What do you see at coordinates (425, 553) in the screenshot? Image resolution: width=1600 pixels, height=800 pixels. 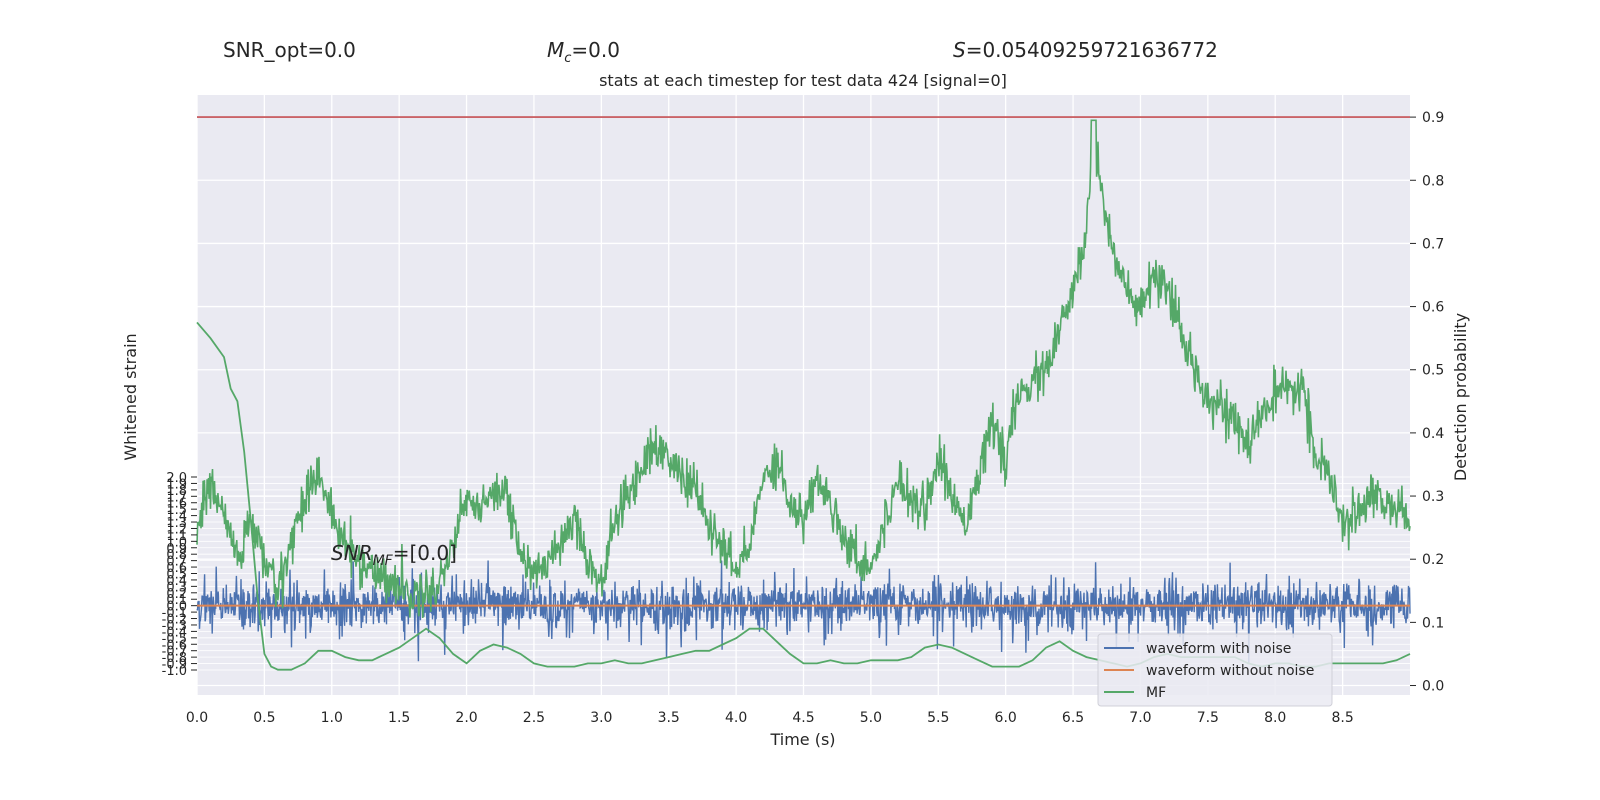 I see `snr-mf-value: =[0.0]` at bounding box center [425, 553].